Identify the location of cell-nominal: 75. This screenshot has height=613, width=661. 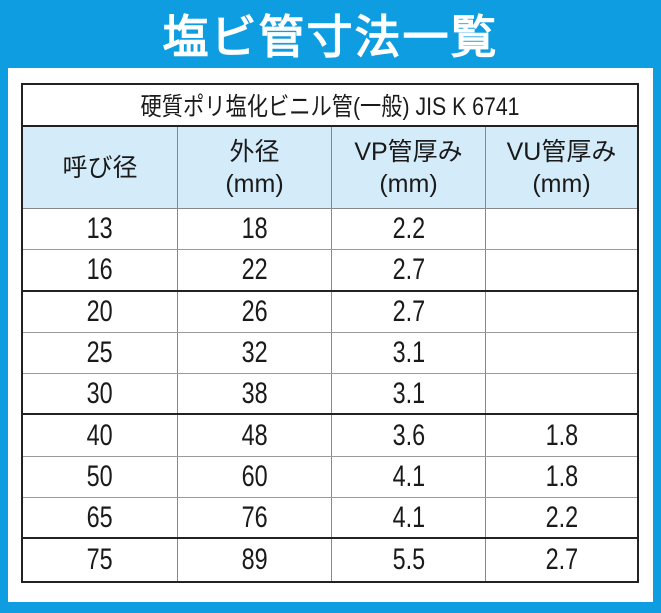
(100, 560).